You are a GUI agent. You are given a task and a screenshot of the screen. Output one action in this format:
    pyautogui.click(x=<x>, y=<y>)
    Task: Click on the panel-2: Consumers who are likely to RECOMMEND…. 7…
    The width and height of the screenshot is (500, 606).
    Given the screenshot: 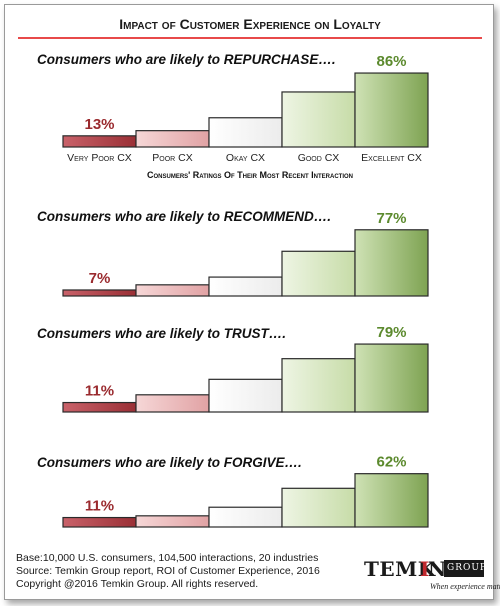 What is the action you would take?
    pyautogui.click(x=233, y=253)
    